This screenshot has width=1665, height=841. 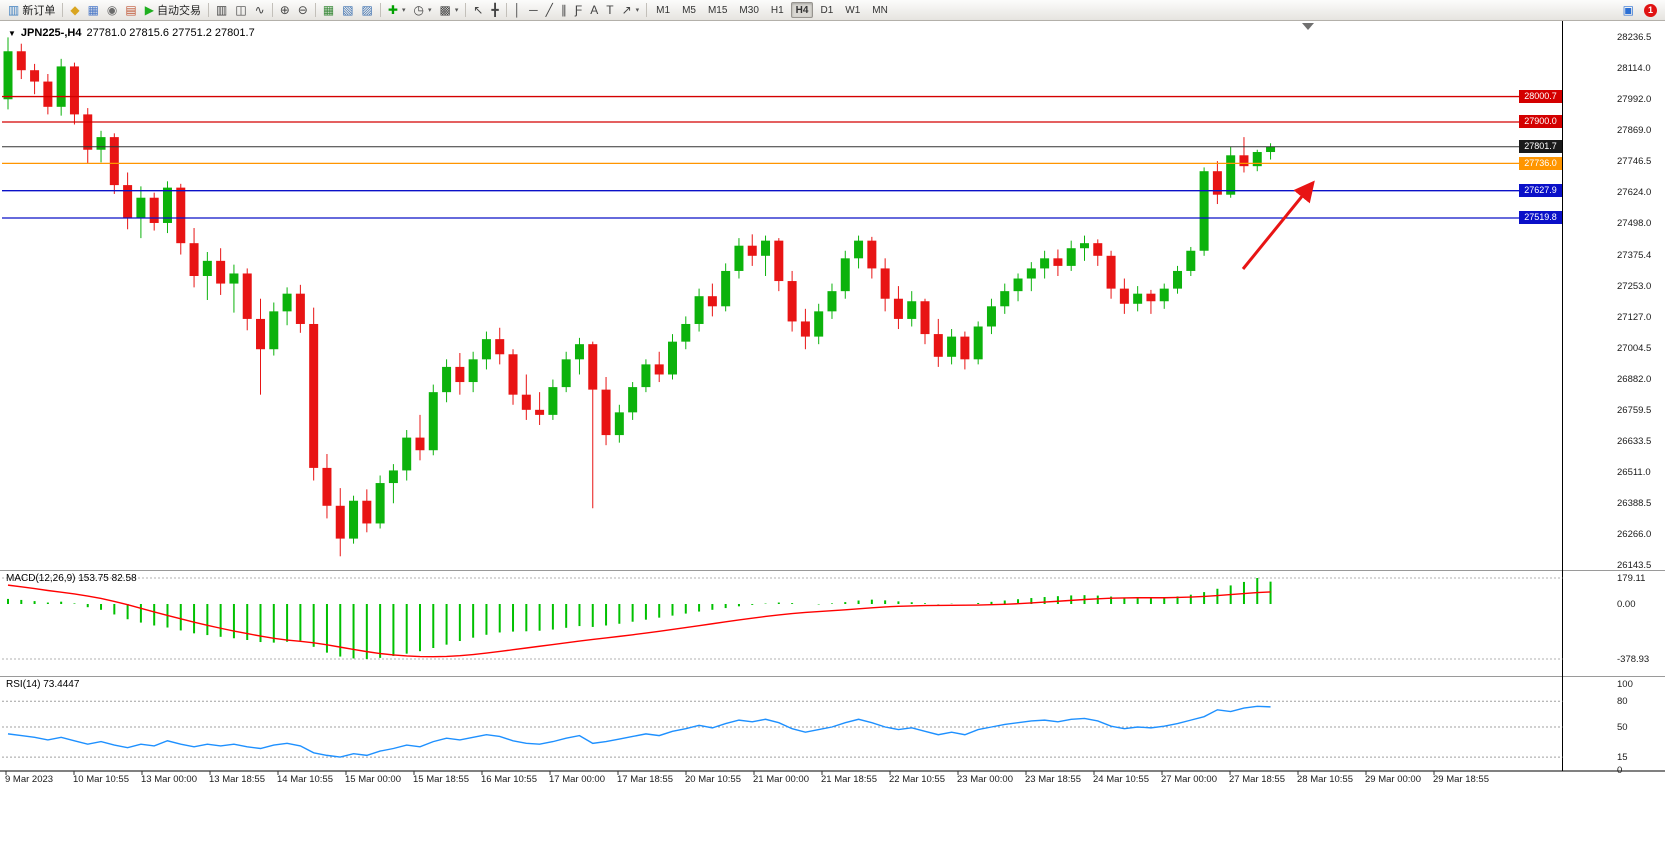 I want to click on line-chart-icon: ∿, so click(x=260, y=10).